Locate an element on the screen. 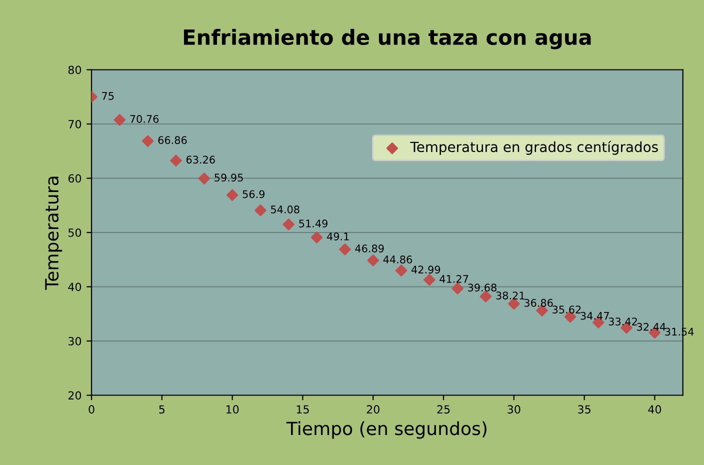 The width and height of the screenshot is (704, 465). x-tick-label: 5 is located at coordinates (161, 409).